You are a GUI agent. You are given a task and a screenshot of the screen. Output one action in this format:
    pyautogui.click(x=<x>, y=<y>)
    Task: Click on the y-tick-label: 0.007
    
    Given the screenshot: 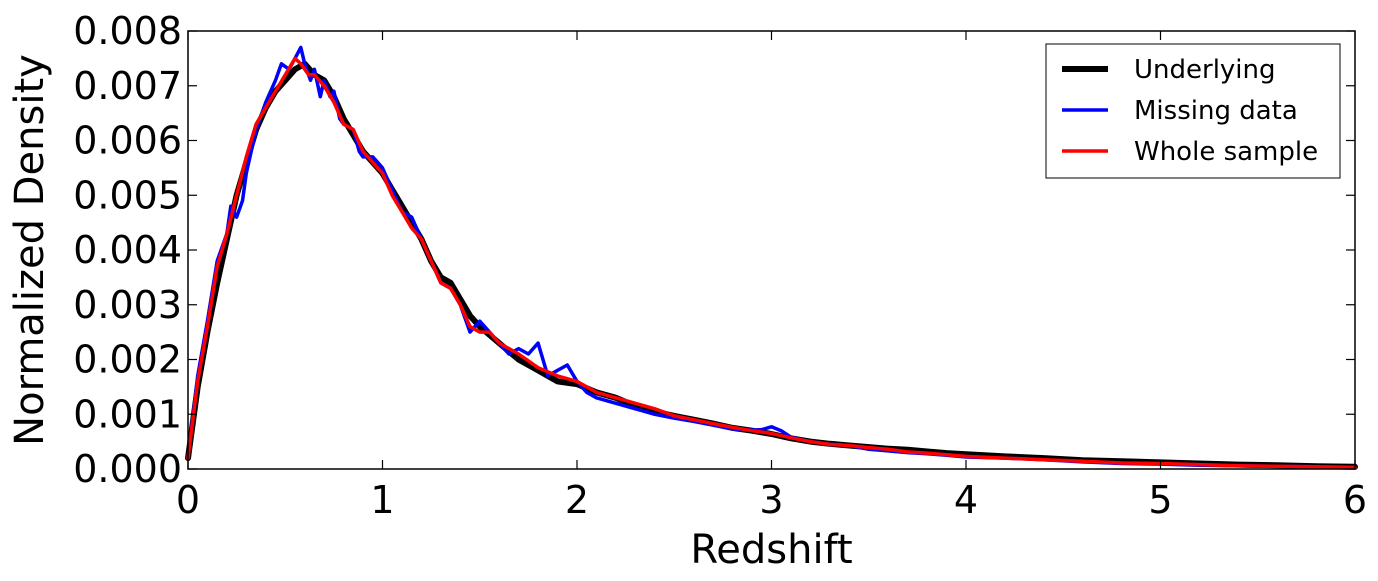 What is the action you would take?
    pyautogui.click(x=127, y=86)
    